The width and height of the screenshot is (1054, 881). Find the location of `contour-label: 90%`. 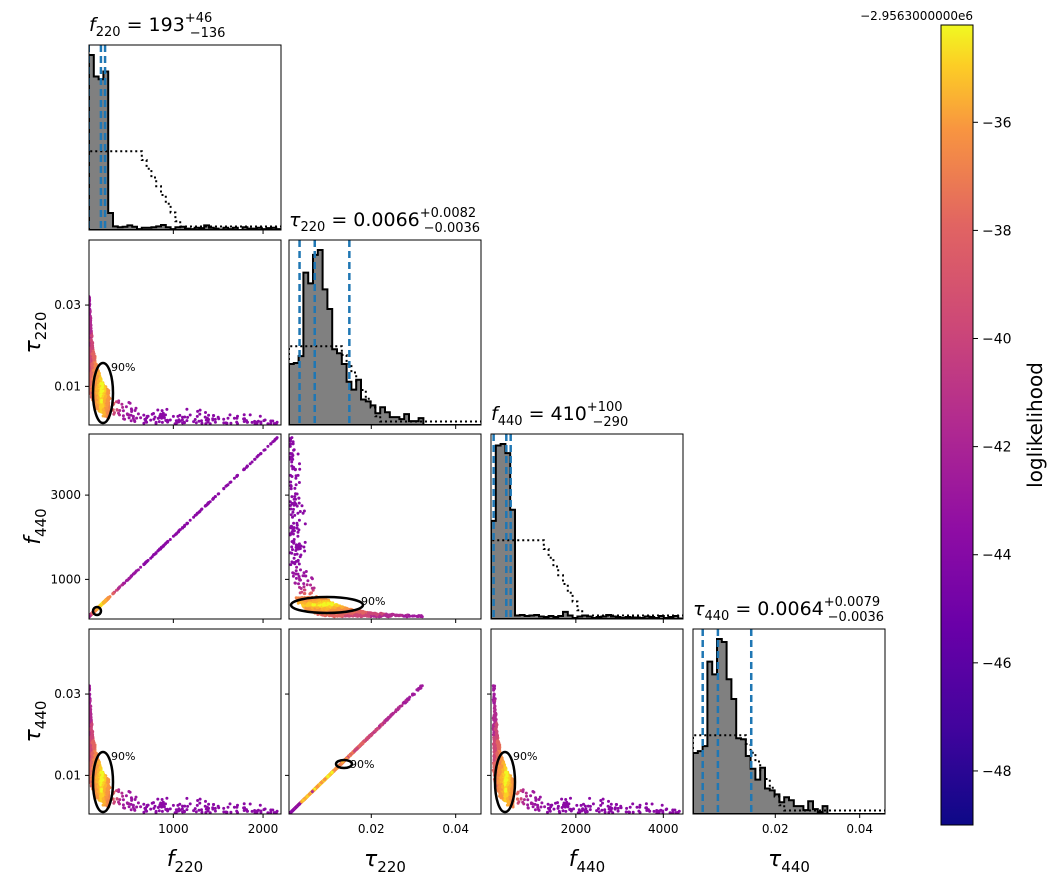

contour-label: 90% is located at coordinates (373, 601).